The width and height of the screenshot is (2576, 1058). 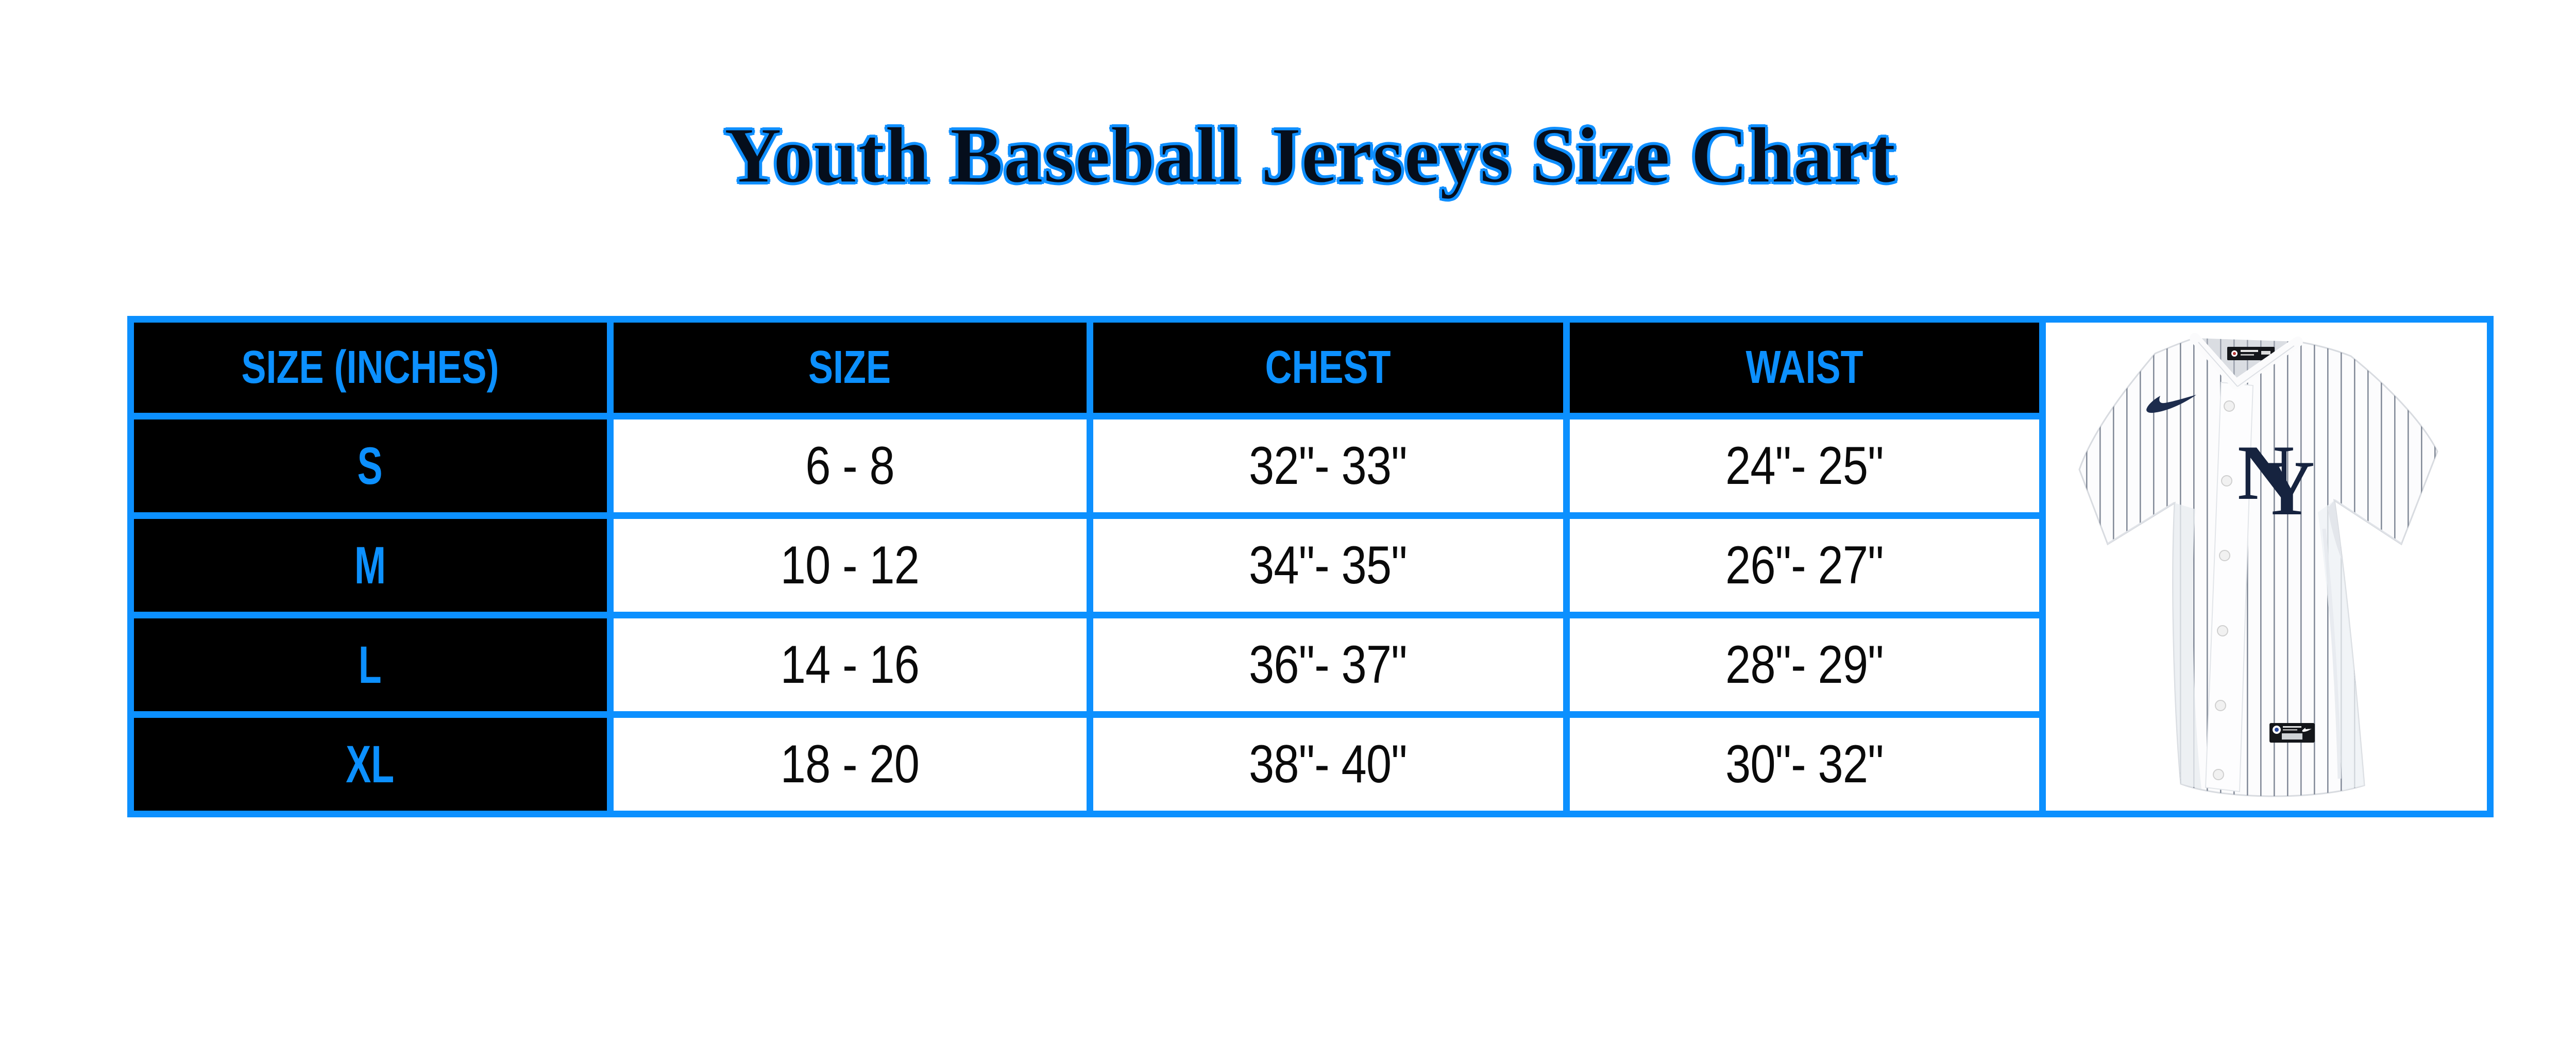 I want to click on size-value-cell: 10 - 12, so click(x=850, y=565).